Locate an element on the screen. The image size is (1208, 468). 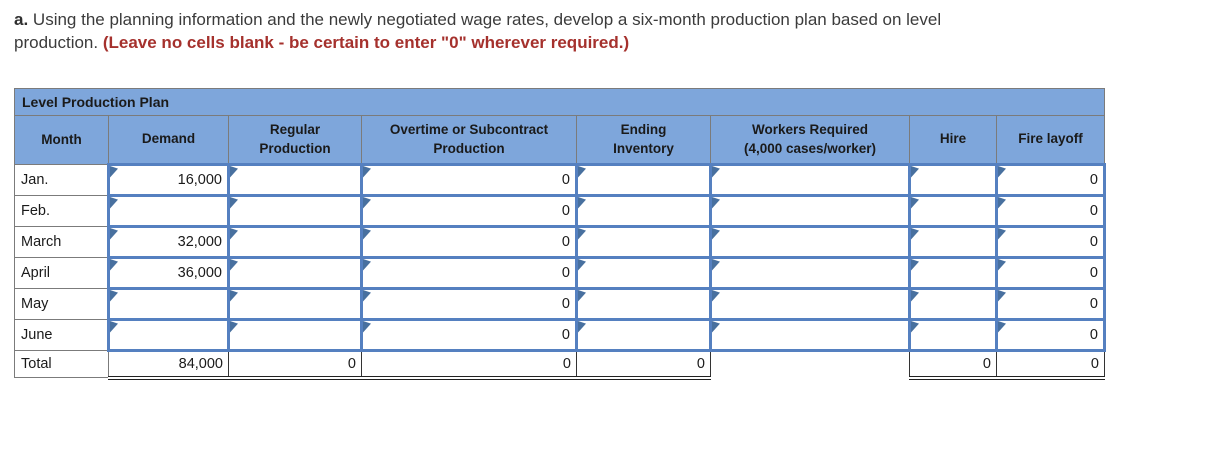
col-header-regular-production: Regular Production is located at coordinates (295, 140).